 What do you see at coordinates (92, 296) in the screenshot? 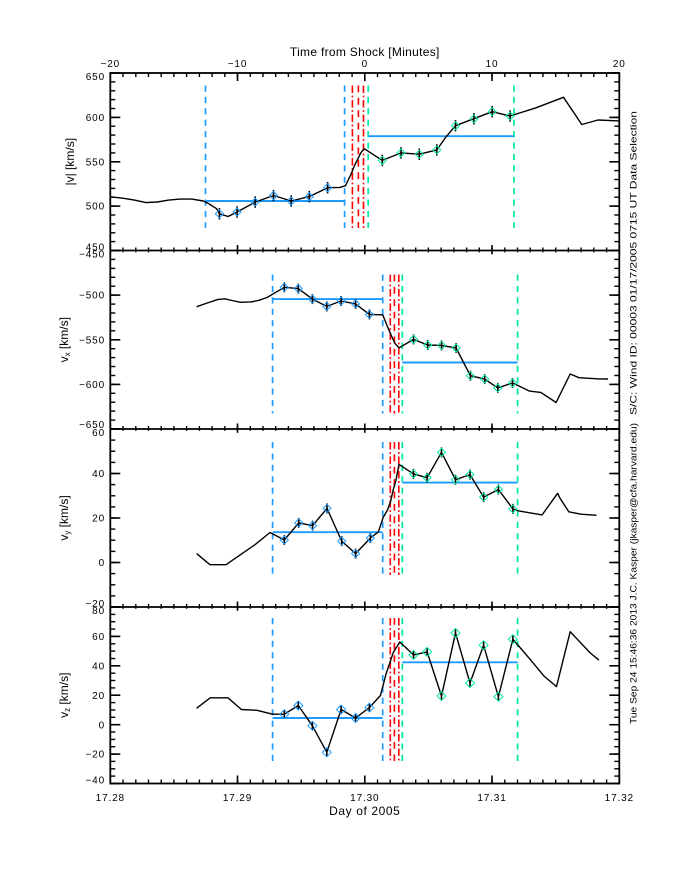
I see `svg-text: −500` at bounding box center [92, 296].